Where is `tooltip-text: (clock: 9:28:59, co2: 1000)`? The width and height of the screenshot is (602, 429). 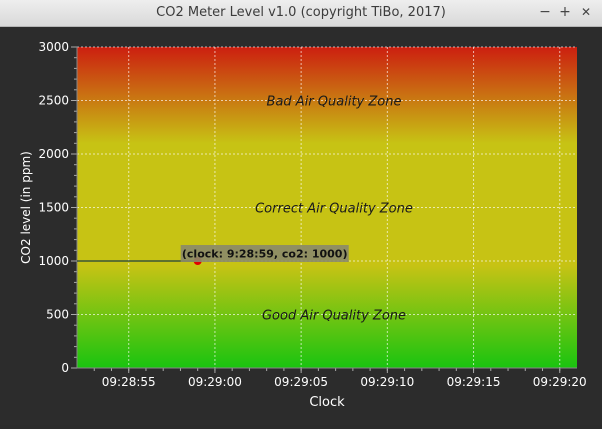 tooltip-text: (clock: 9:28:59, co2: 1000) is located at coordinates (265, 254).